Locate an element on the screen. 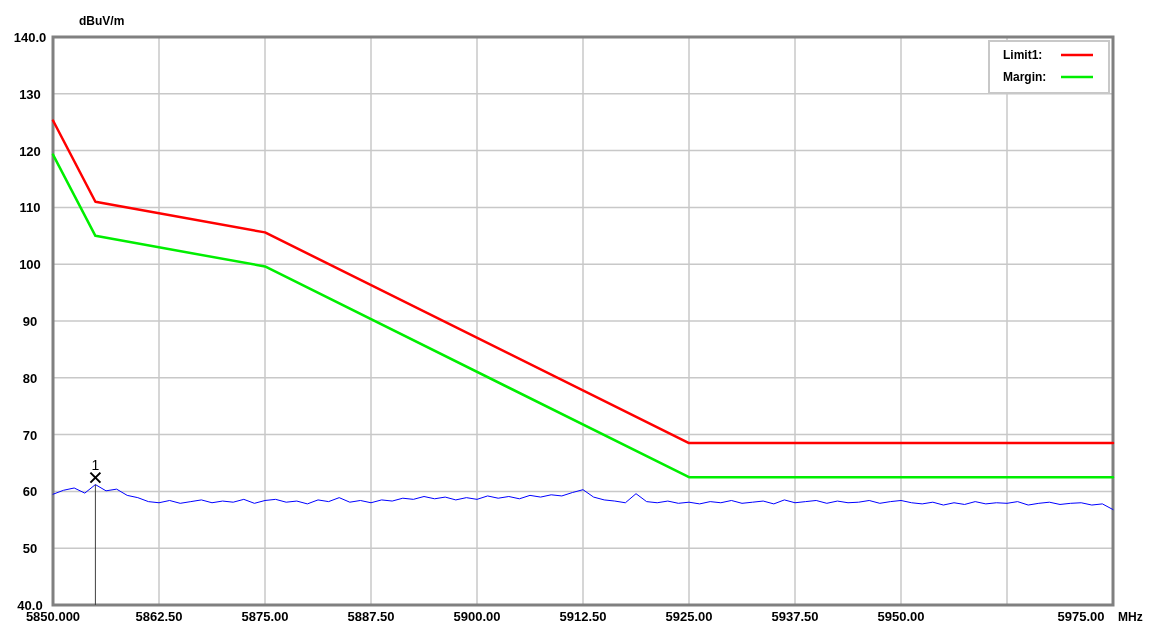 Image resolution: width=1151 pixels, height=624 pixels. y-tick-label: 130 is located at coordinates (30, 94).